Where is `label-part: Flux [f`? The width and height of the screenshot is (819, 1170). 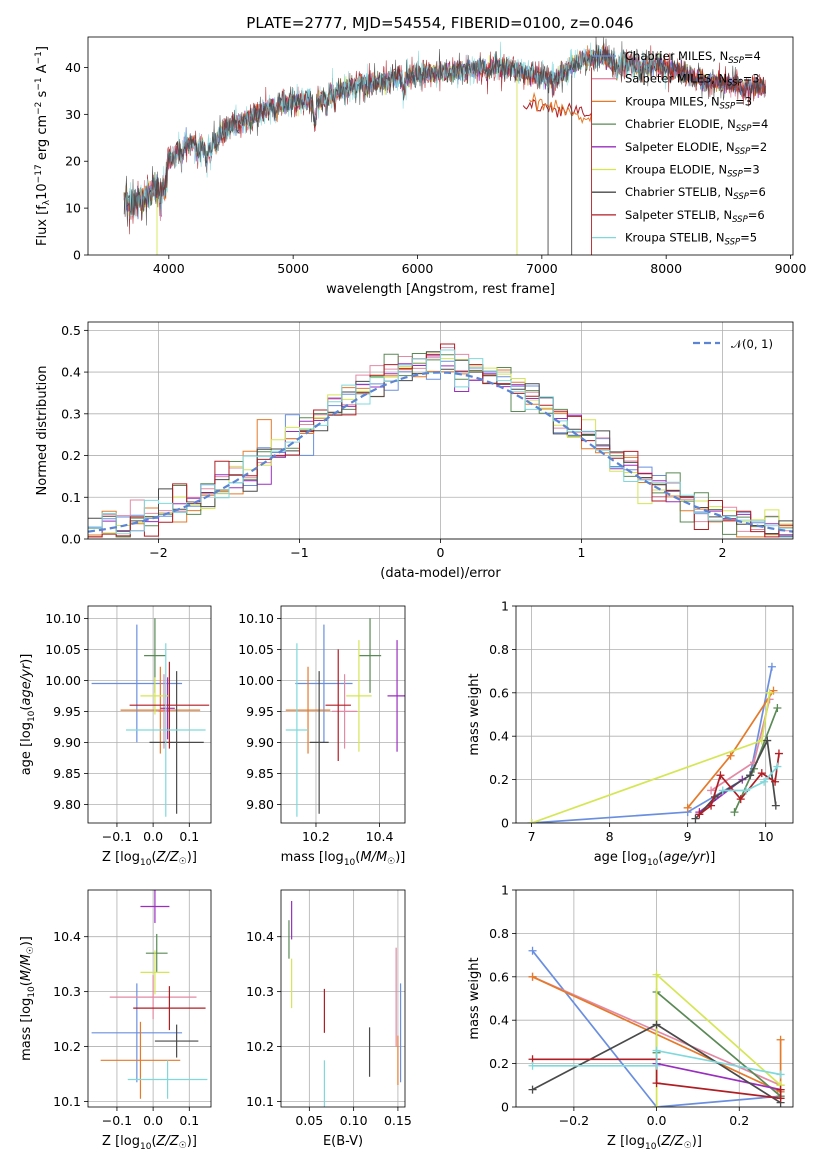
label-part: Flux [f is located at coordinates (42, 225).